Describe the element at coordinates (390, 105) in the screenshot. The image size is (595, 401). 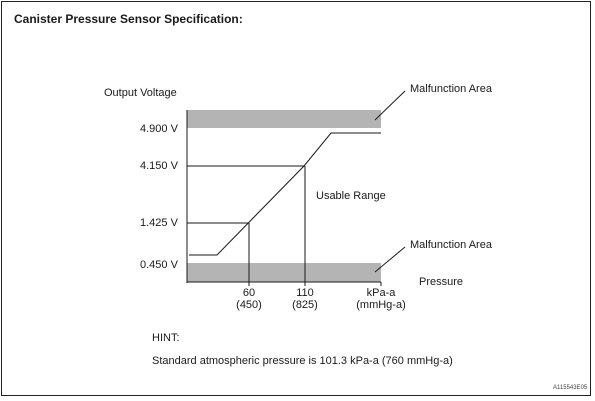
I see `leader-upper` at that location.